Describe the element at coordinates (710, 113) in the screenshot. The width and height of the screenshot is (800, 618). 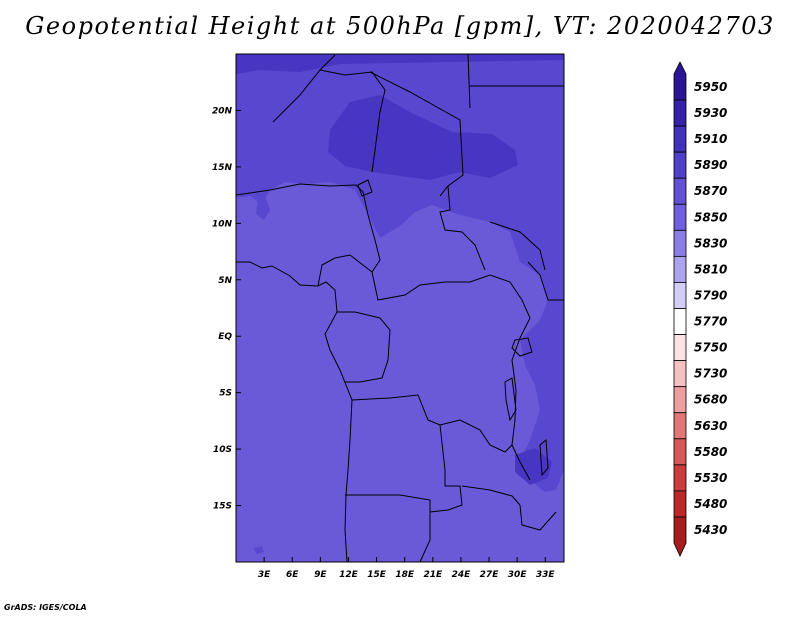
I see `colorbar-label: 5930` at that location.